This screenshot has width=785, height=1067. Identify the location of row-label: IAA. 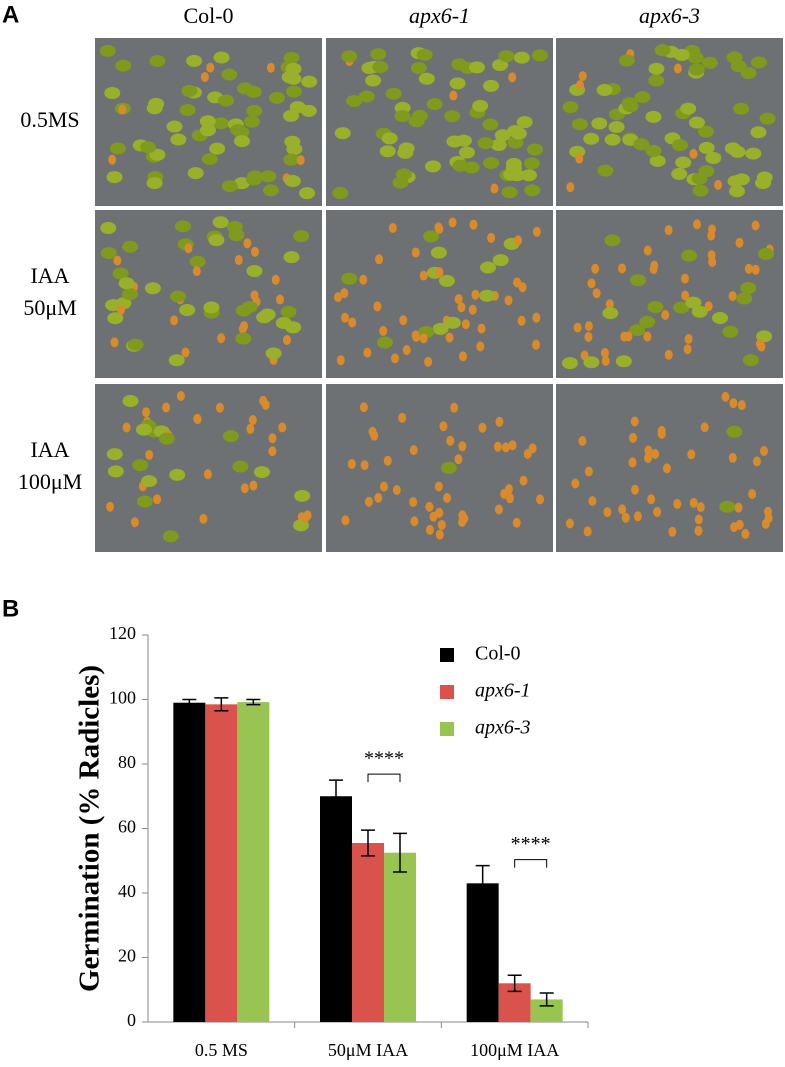
(49, 449).